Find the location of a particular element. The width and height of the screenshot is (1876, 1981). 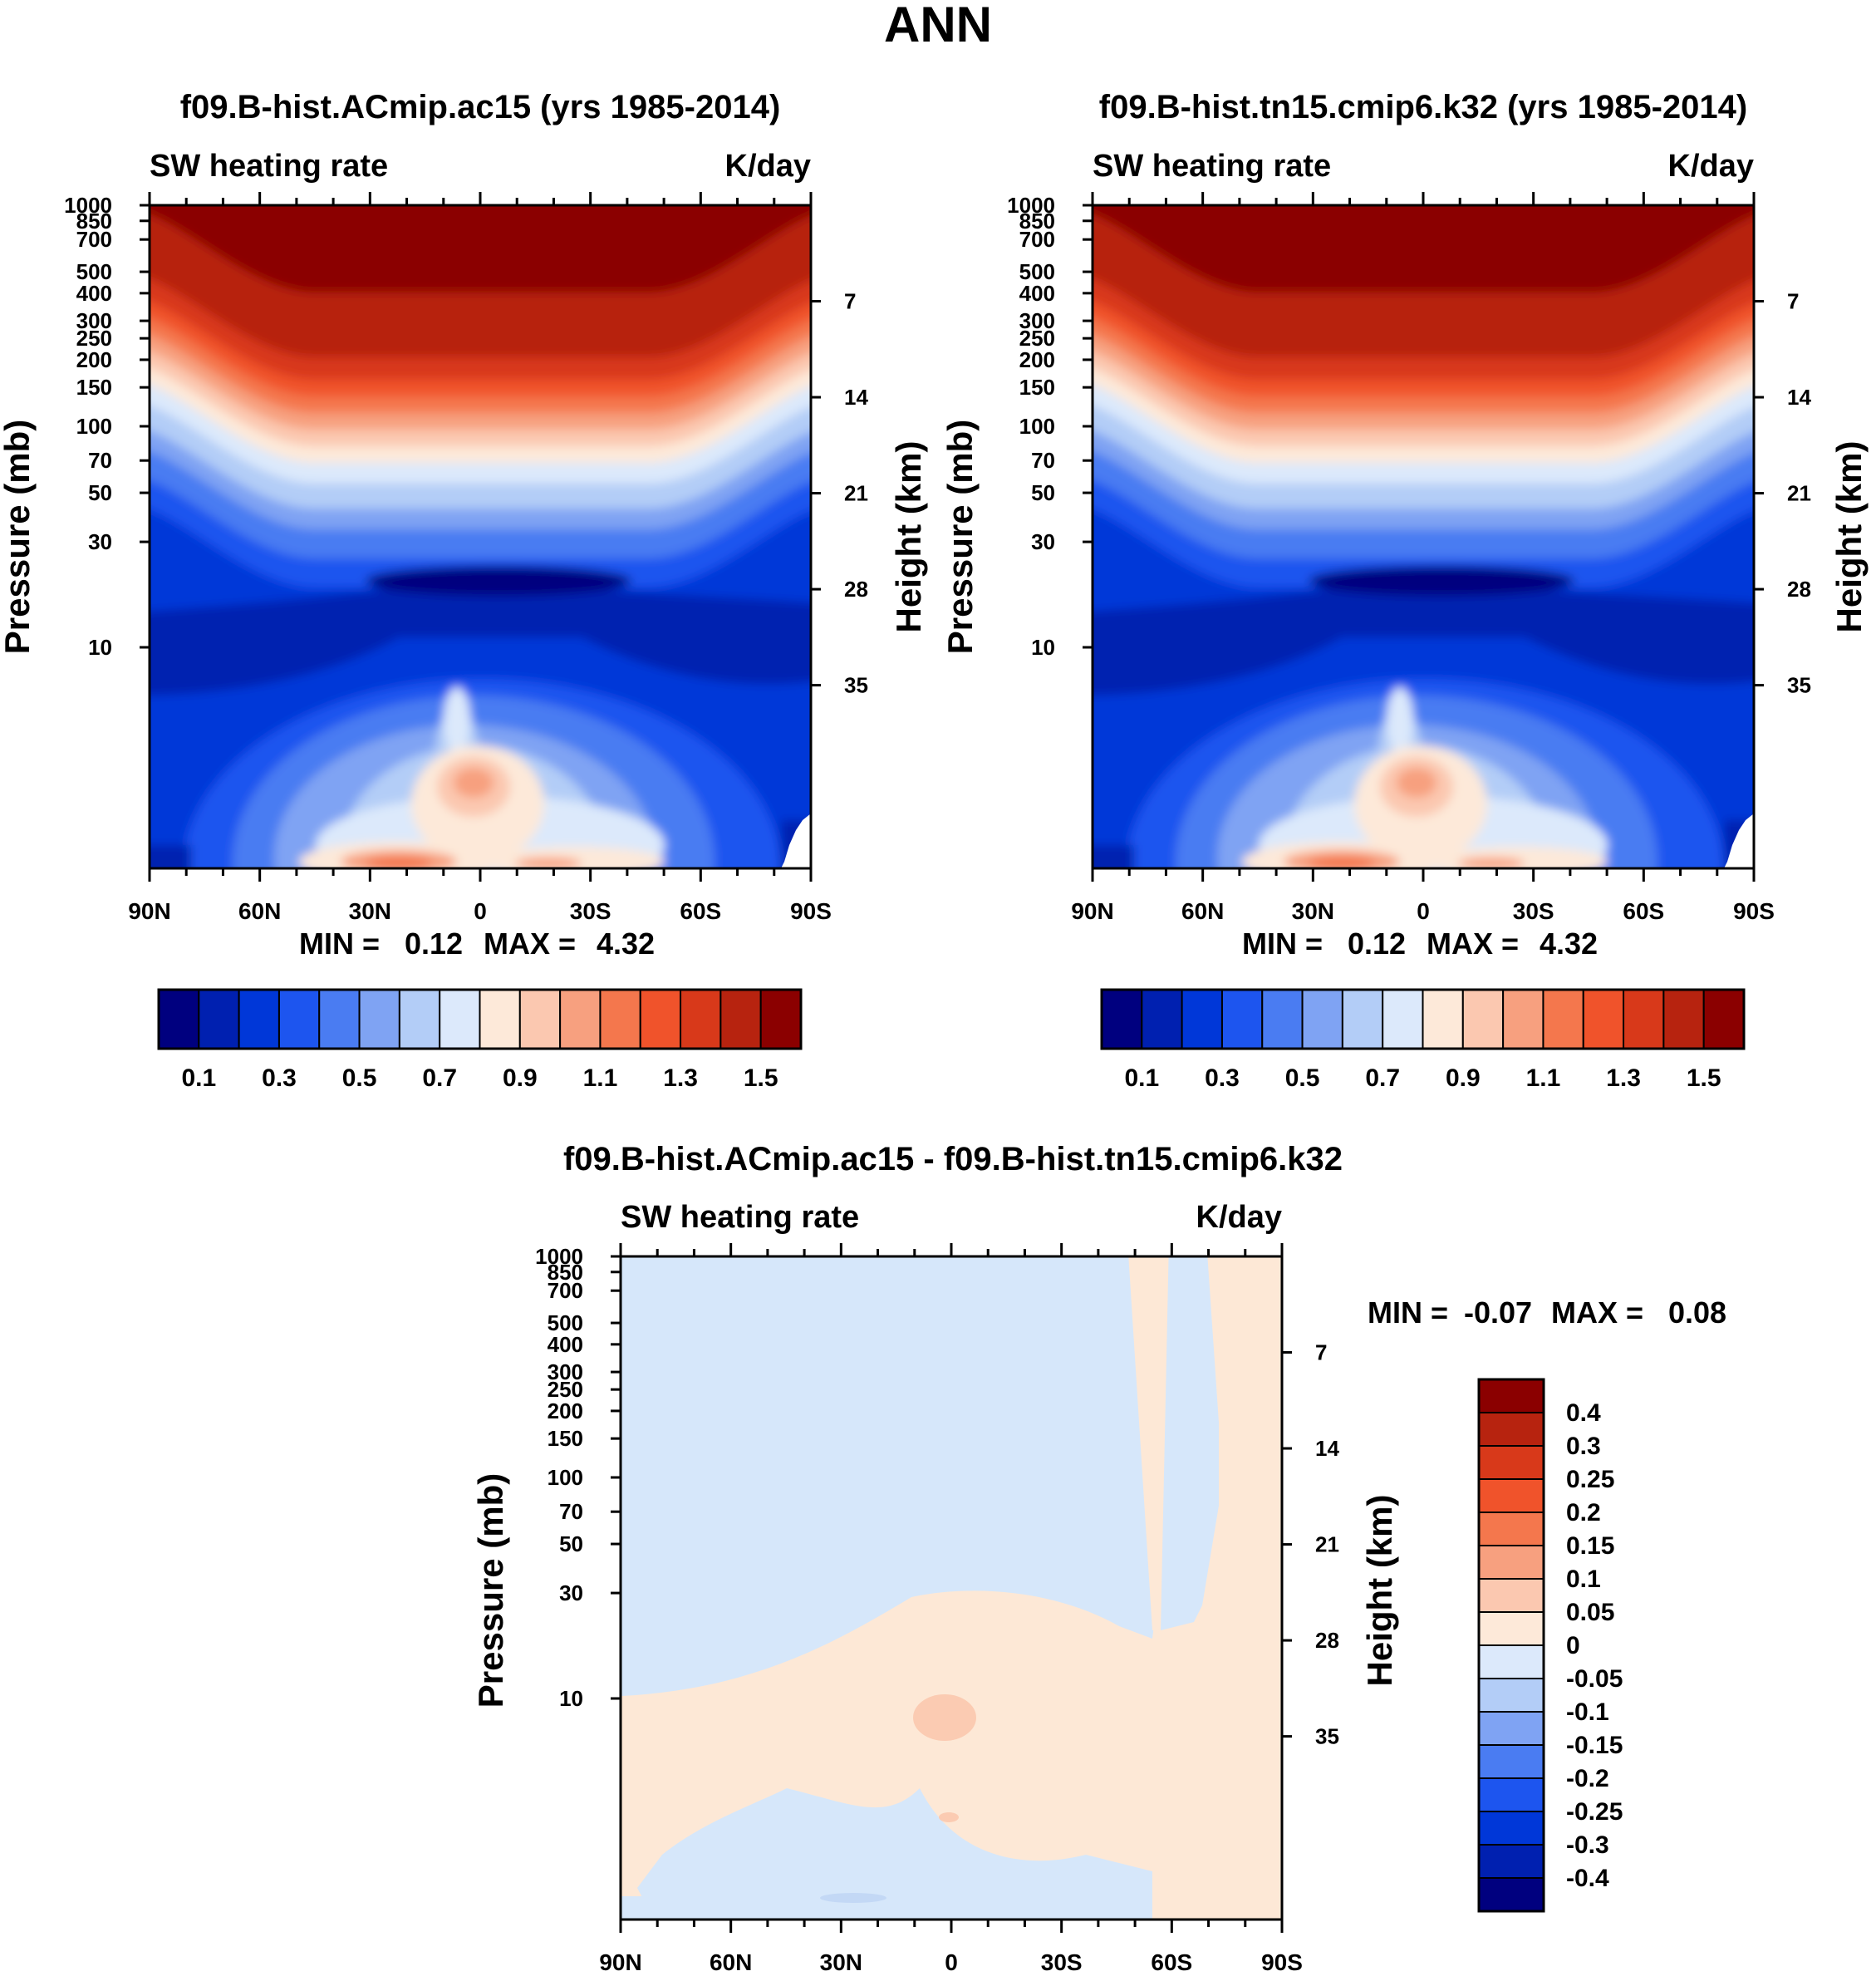

lat-tick-label: 0 is located at coordinates (951, 1962).